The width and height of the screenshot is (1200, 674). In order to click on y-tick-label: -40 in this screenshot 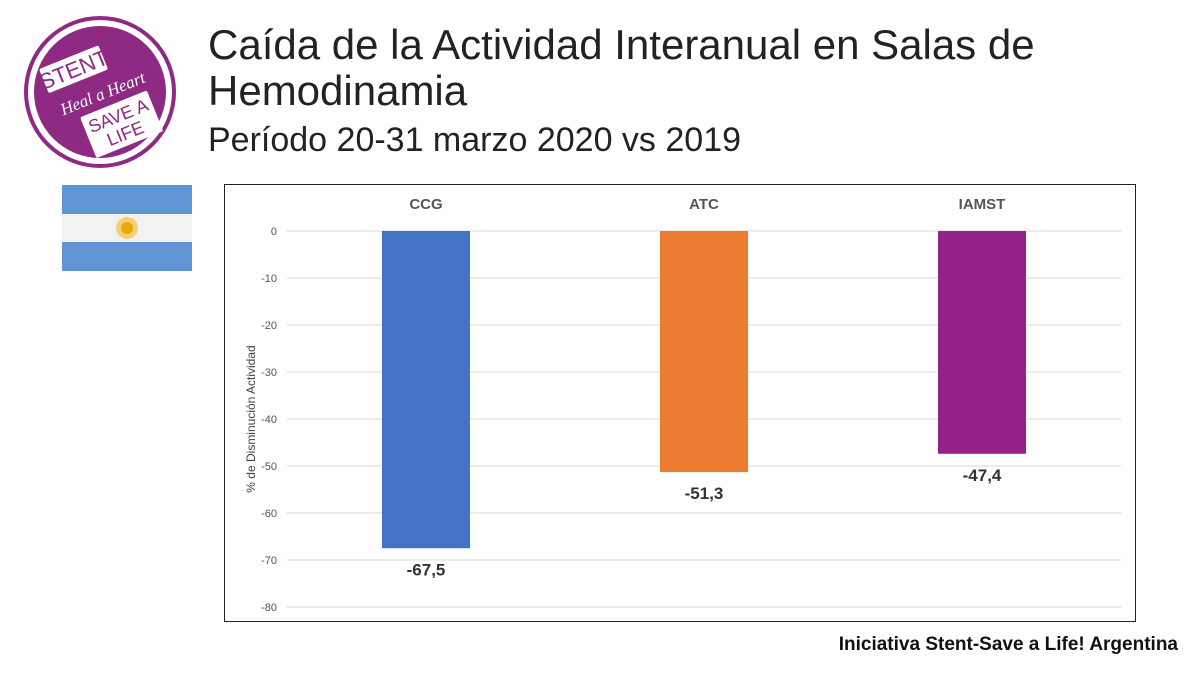, I will do `click(269, 420)`.